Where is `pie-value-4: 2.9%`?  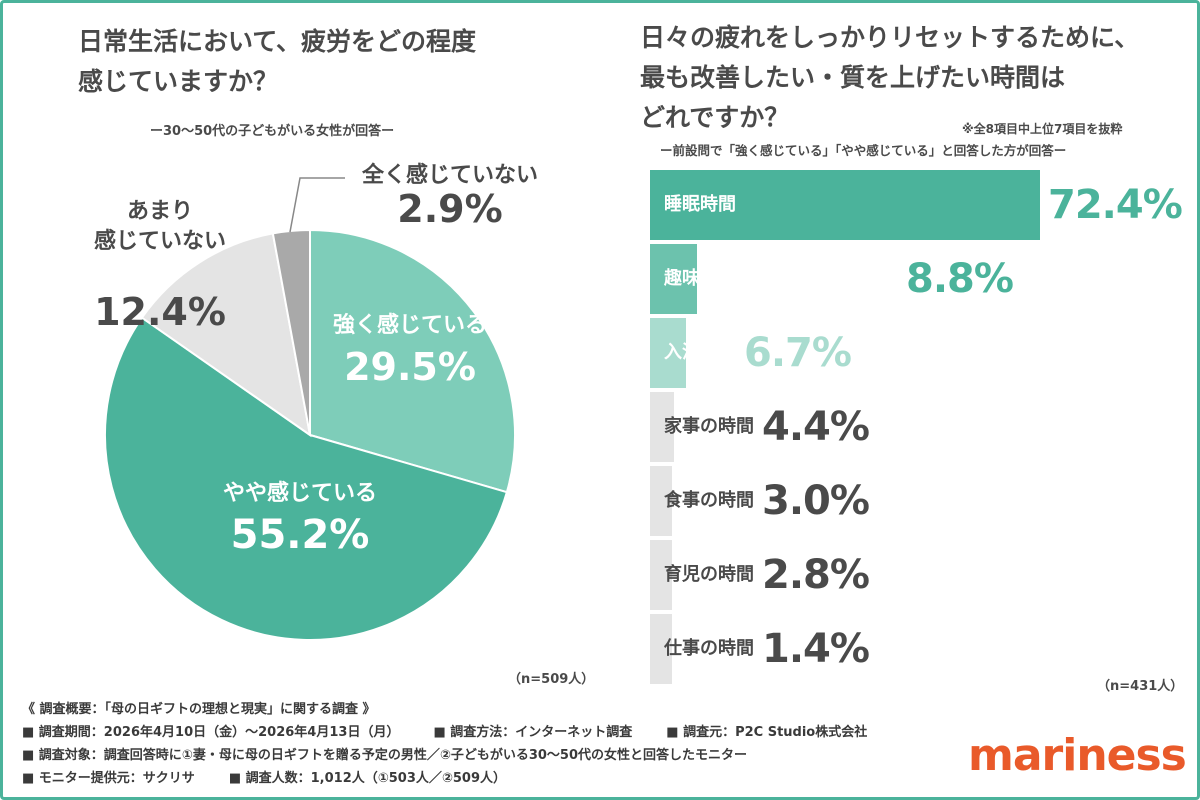
pie-value-4: 2.9% is located at coordinates (449, 209).